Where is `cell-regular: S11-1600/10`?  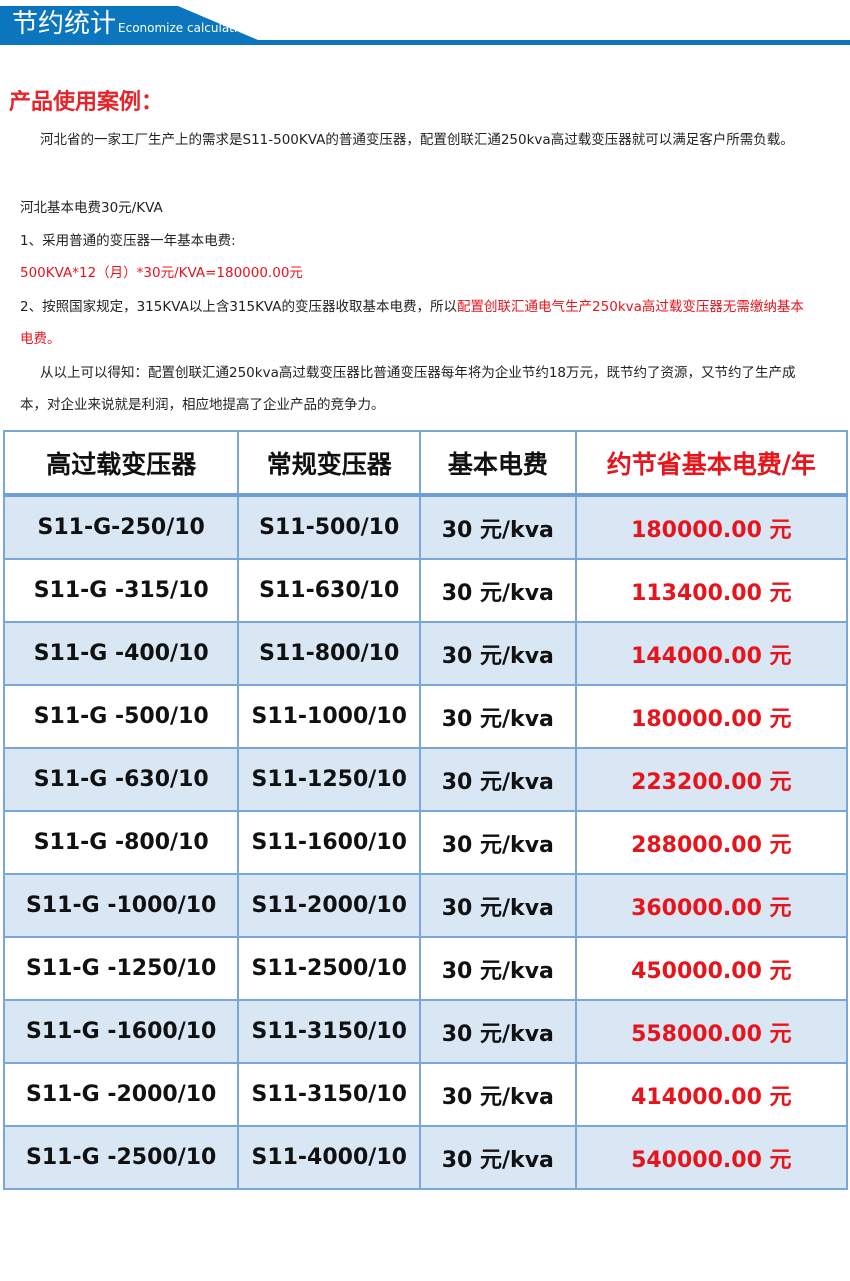
cell-regular: S11-1600/10 is located at coordinates (329, 842).